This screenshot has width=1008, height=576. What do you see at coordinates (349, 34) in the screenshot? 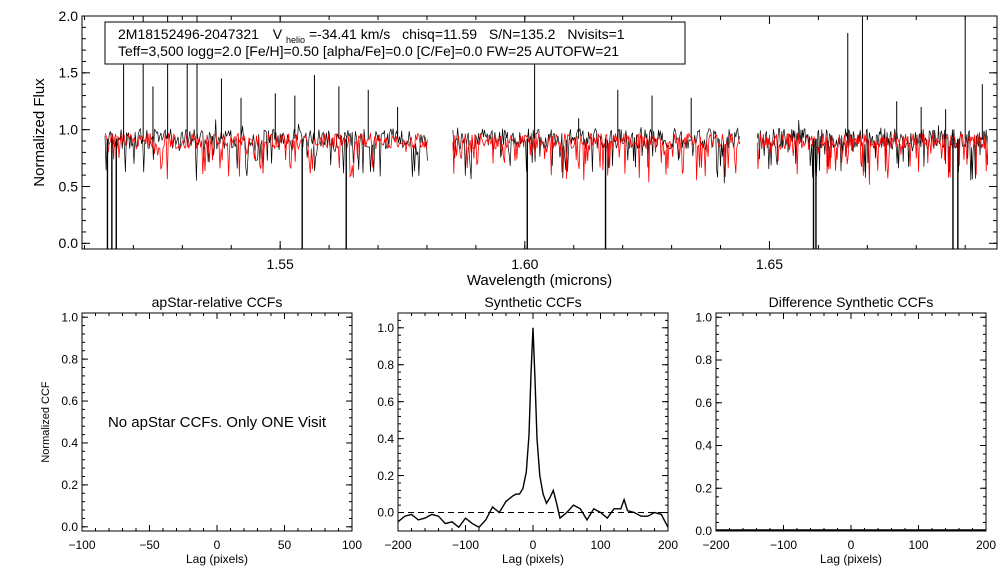
I see `v-value: =-34.41 km/s` at bounding box center [349, 34].